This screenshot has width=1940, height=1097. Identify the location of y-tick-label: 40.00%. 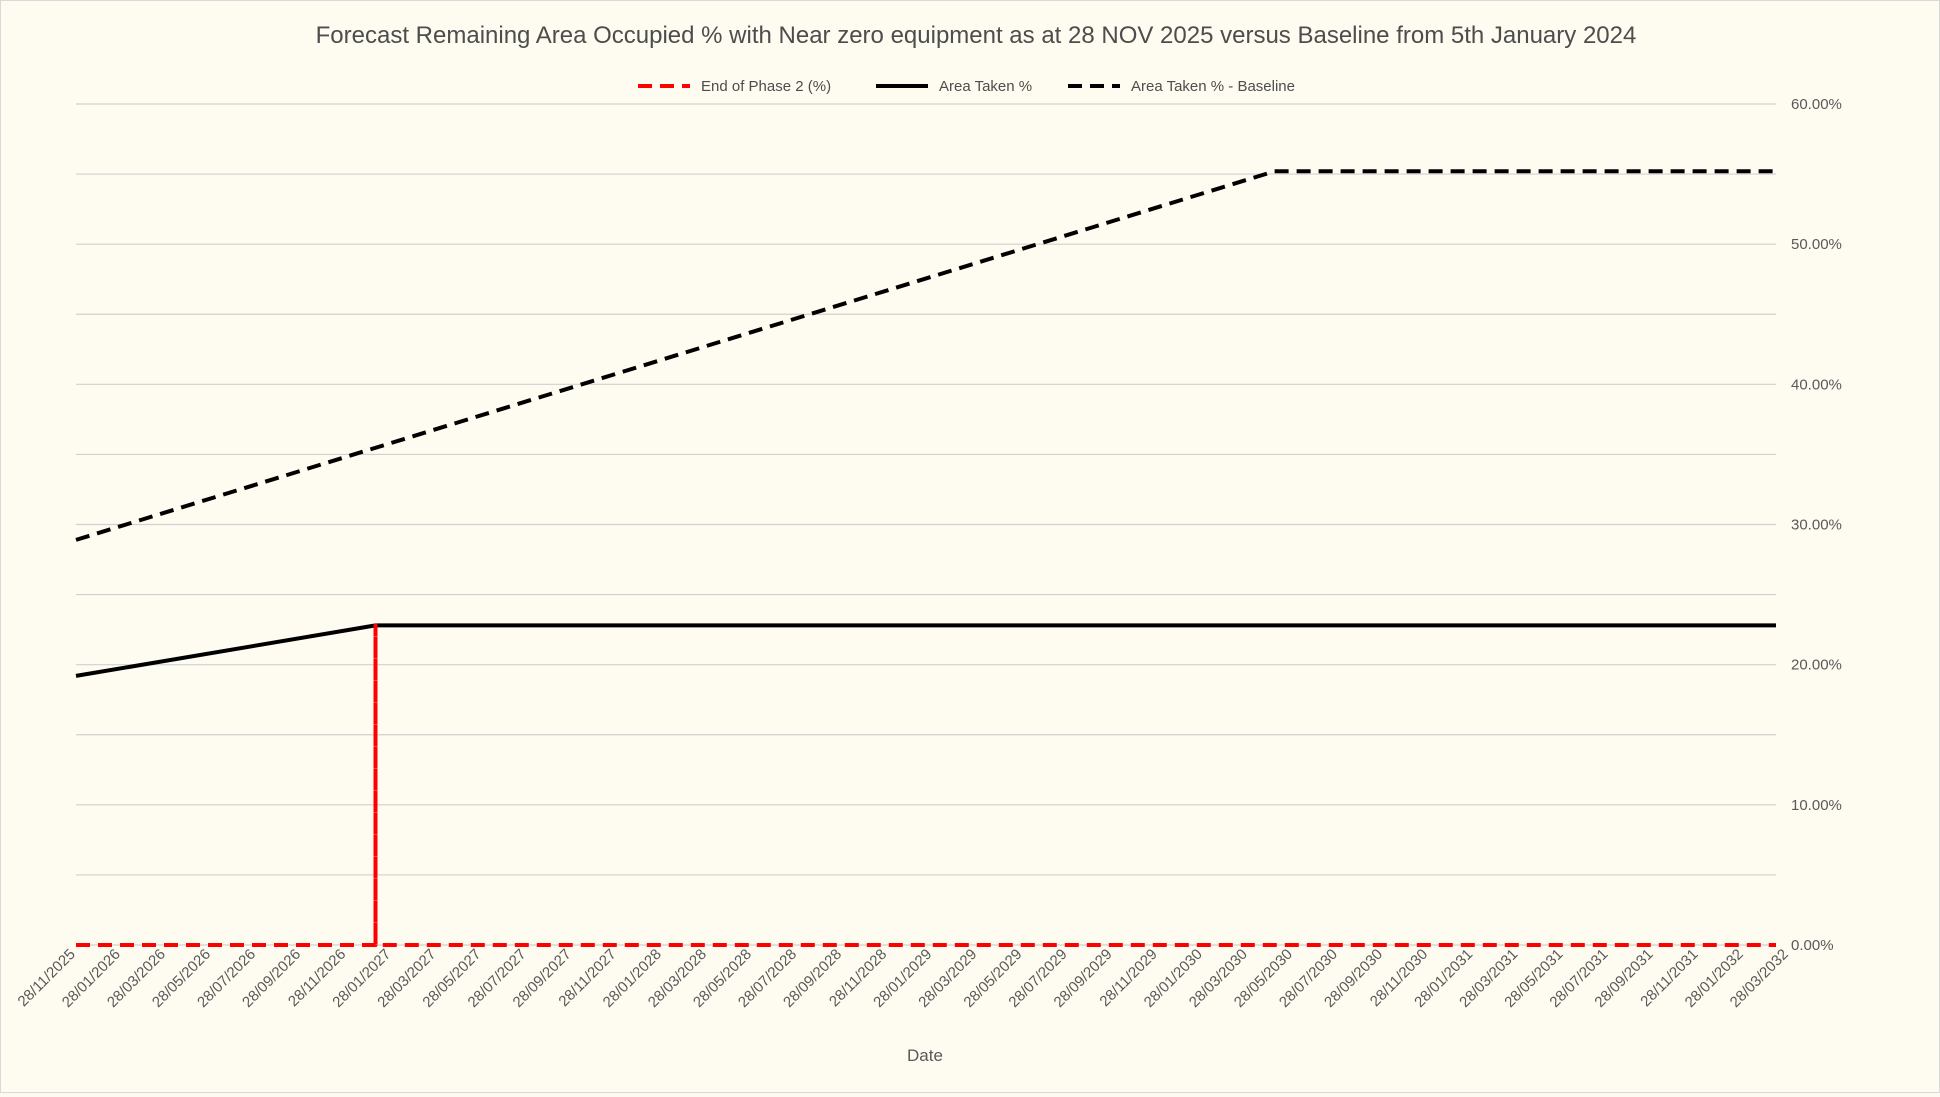
(1816, 384).